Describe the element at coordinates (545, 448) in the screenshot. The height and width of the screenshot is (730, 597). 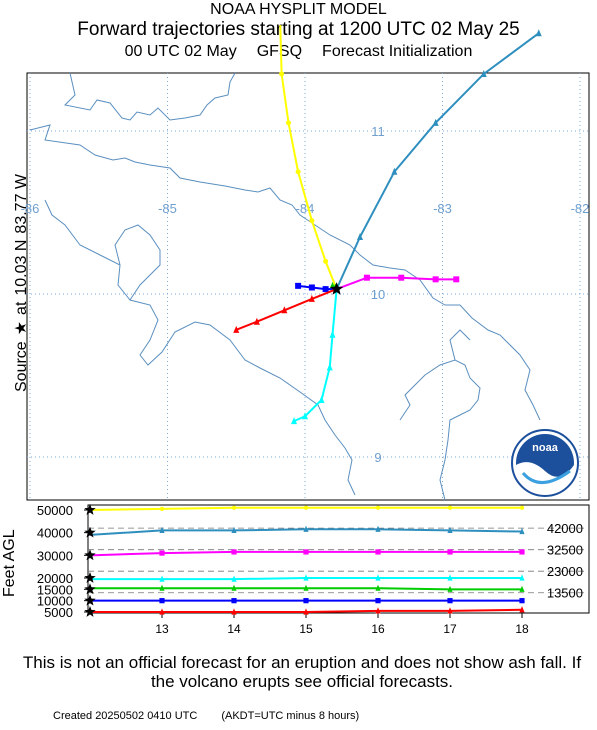
I see `logo-text: noaa` at that location.